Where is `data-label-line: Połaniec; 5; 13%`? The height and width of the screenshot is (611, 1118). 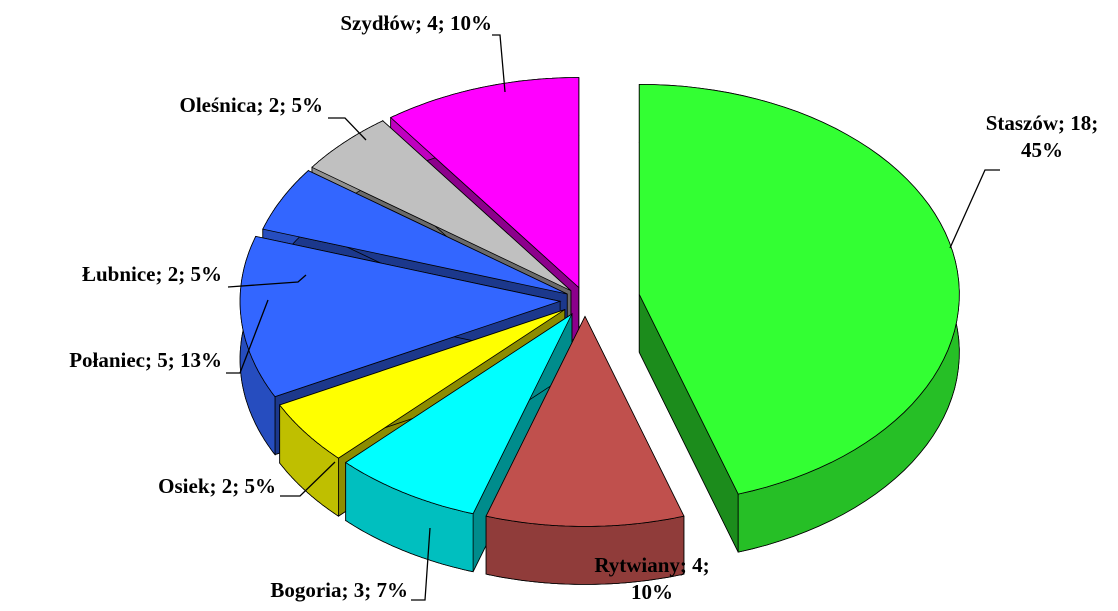
data-label-line: Połaniec; 5; 13% is located at coordinates (145, 360).